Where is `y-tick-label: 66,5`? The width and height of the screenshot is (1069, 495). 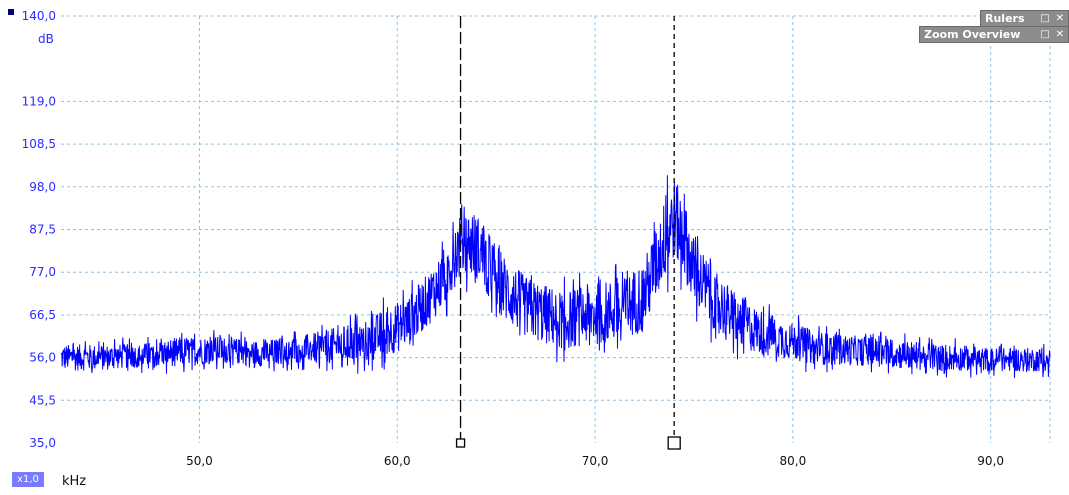
y-tick-label: 66,5 is located at coordinates (42, 315).